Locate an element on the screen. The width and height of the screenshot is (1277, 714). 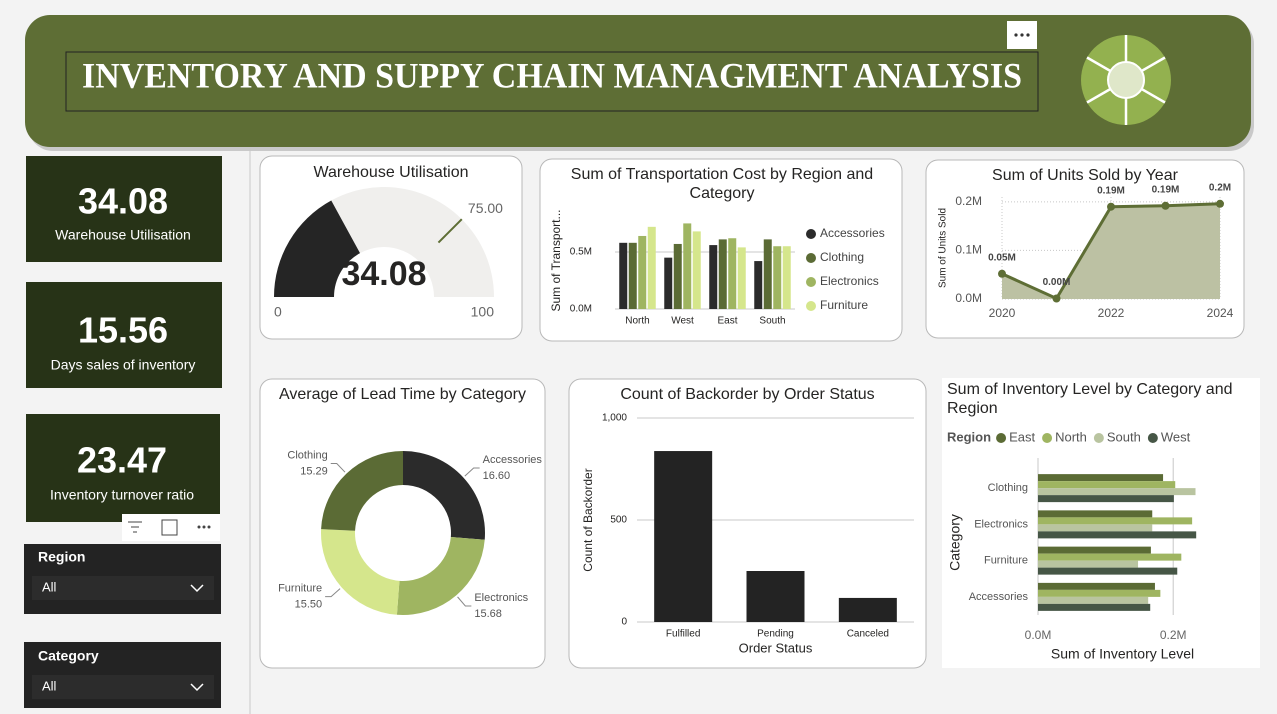
gauge-value-label: 34.08 is located at coordinates (383, 274).